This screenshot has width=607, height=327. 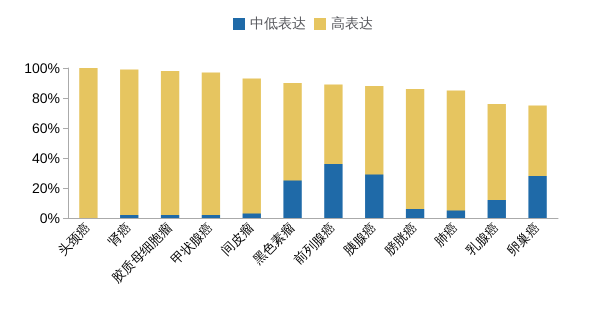 I want to click on y-tick-label: 20%, so click(x=46, y=188).